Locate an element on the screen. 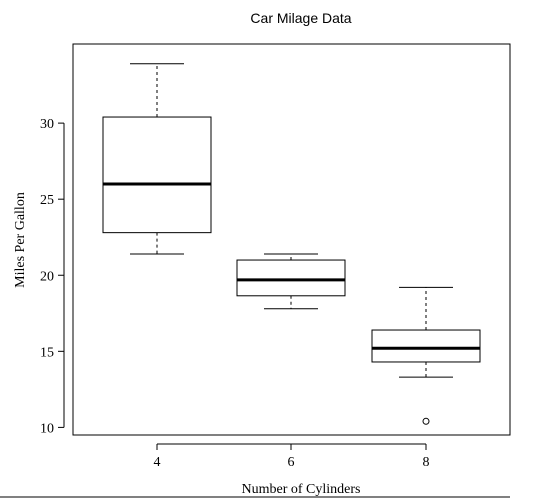 This screenshot has height=500, width=533. y-tick-label: 30 is located at coordinates (47, 124).